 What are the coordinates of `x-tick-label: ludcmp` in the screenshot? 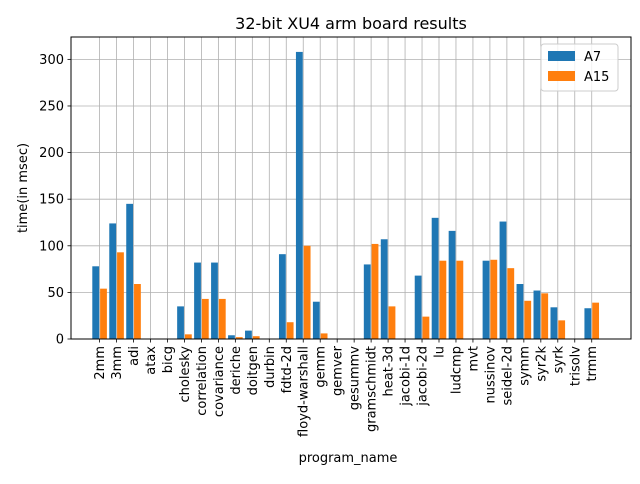 It's located at (456, 370).